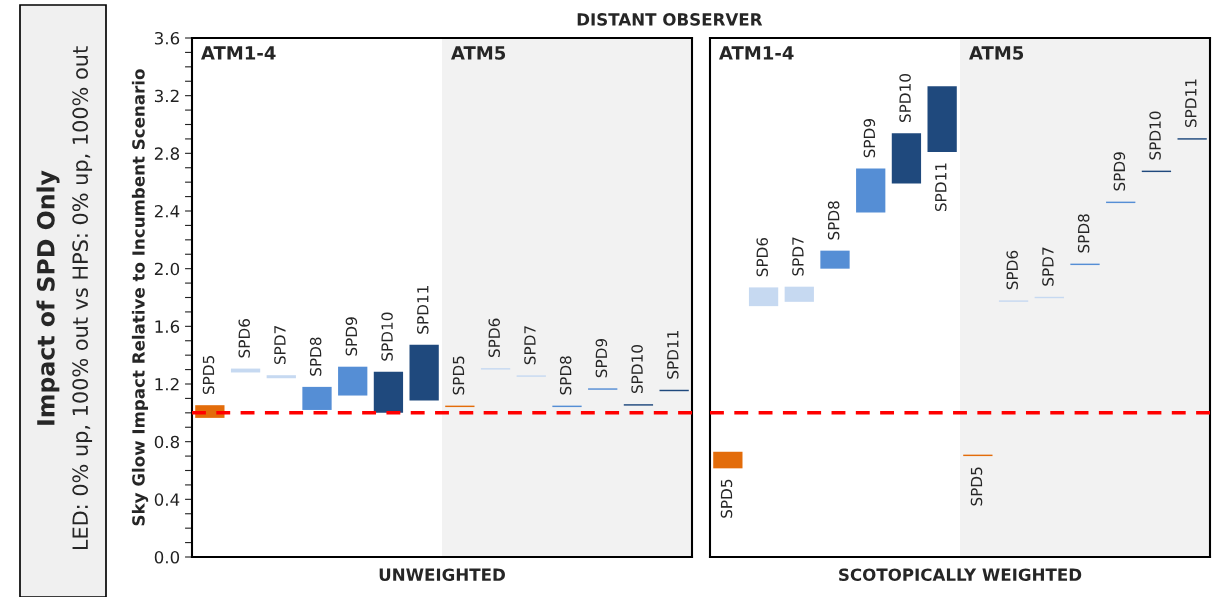 This screenshot has height=597, width=1217. What do you see at coordinates (167, 442) in the screenshot?
I see `y-tick-label: 0.8` at bounding box center [167, 442].